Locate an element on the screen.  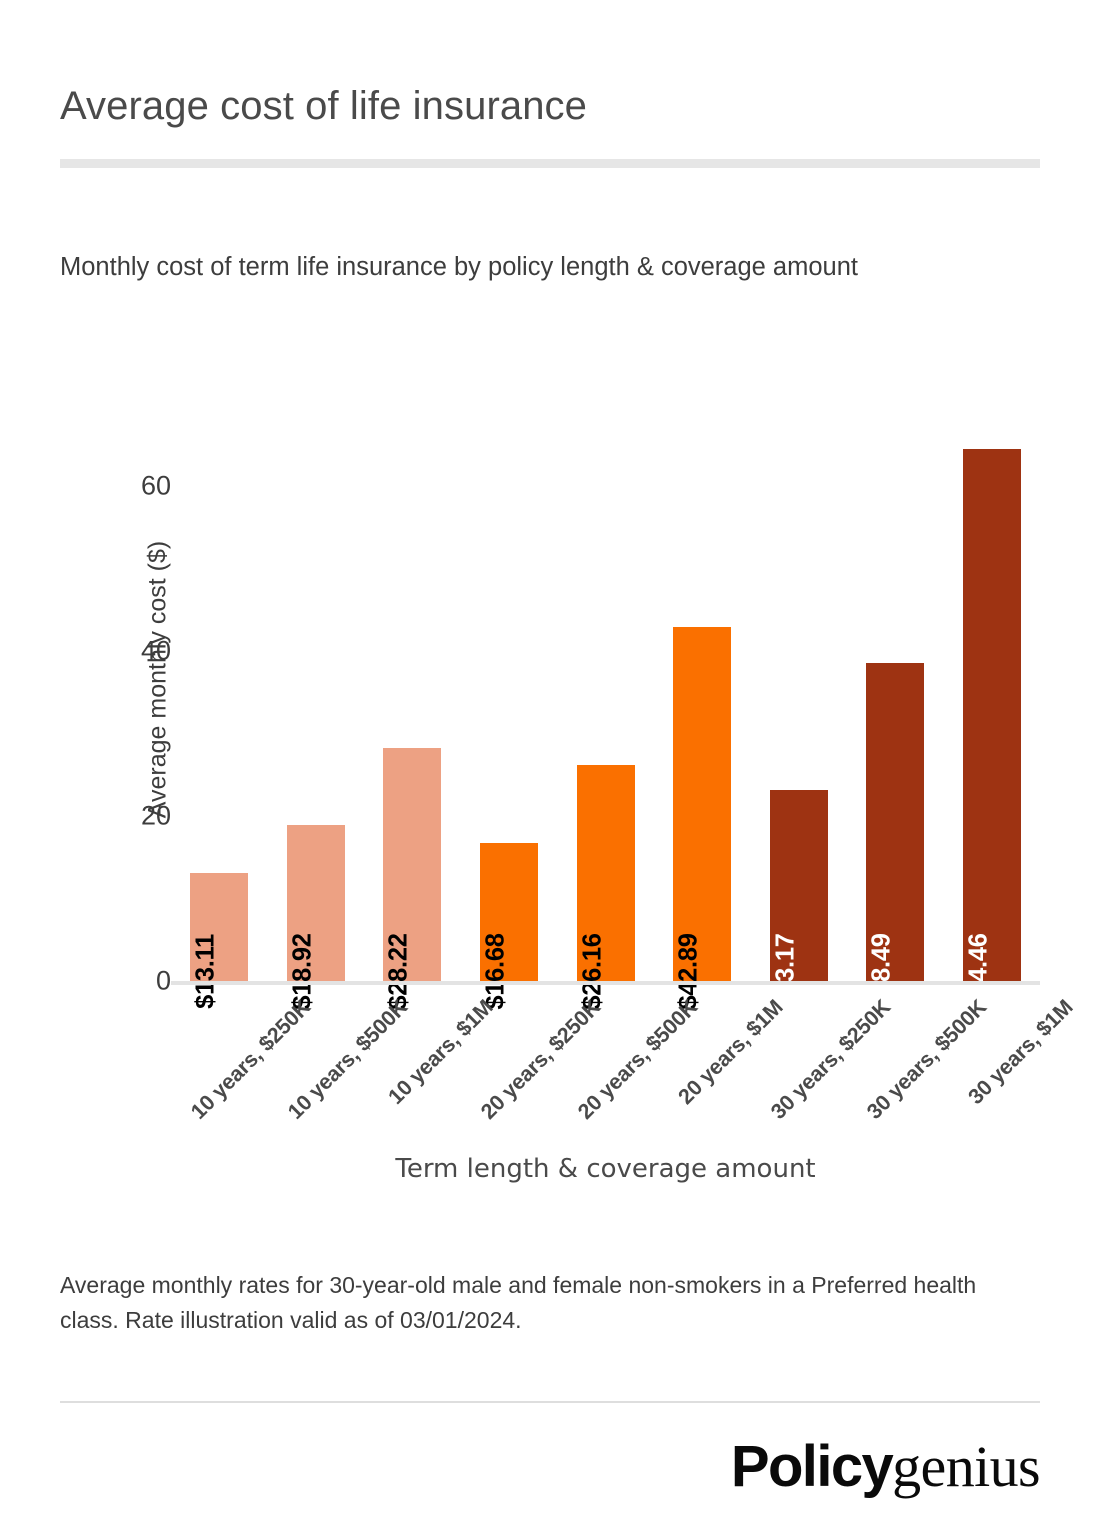
x-label-slot: 10 years, $1M is located at coordinates (431, 1064).